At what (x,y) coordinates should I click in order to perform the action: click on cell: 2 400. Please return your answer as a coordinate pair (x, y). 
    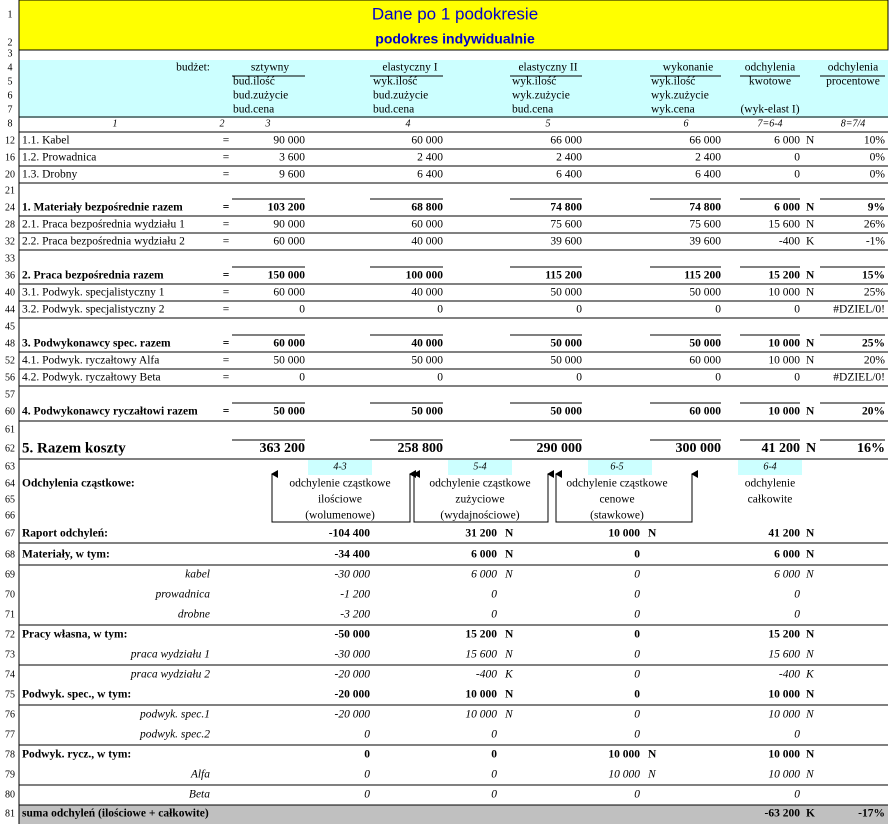
    Looking at the image, I should click on (569, 158).